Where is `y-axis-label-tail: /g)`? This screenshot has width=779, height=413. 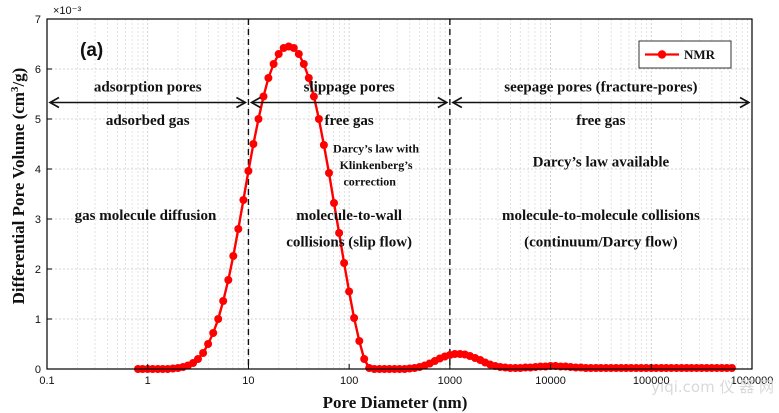 y-axis-label-tail: /g) is located at coordinates (18, 78).